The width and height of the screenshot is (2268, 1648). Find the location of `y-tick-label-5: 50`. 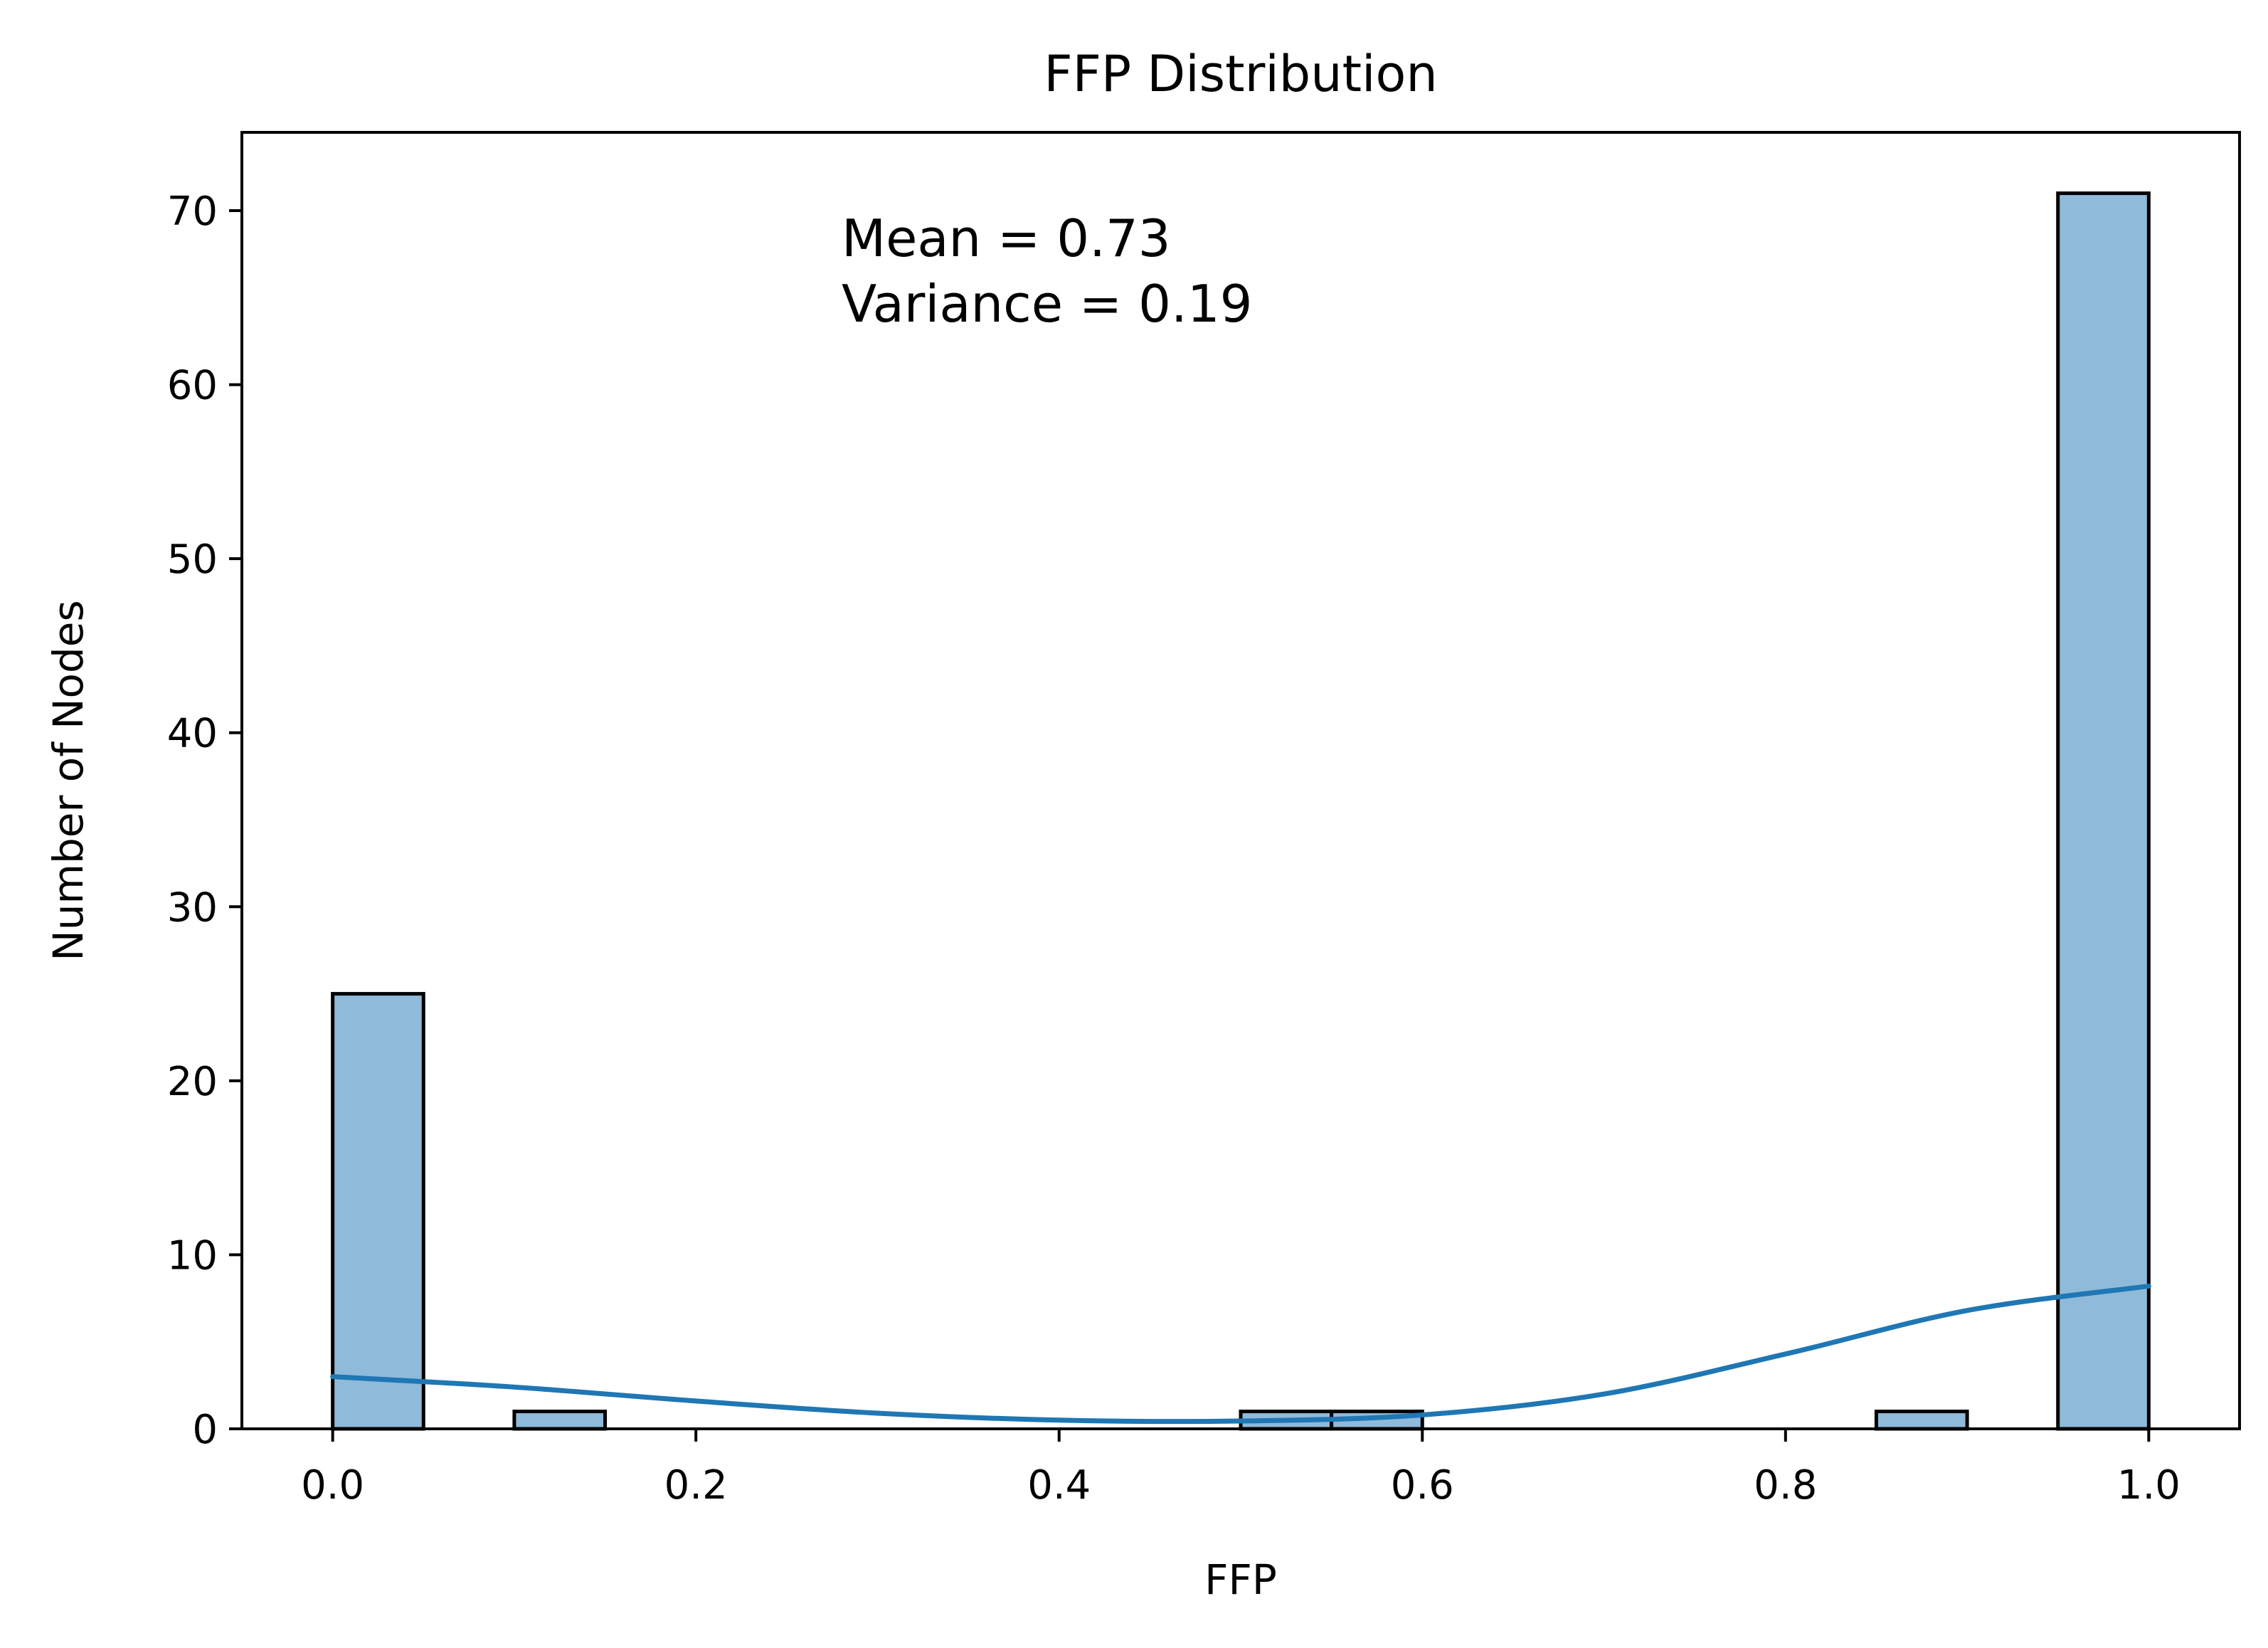

y-tick-label-5: 50 is located at coordinates (192, 560).